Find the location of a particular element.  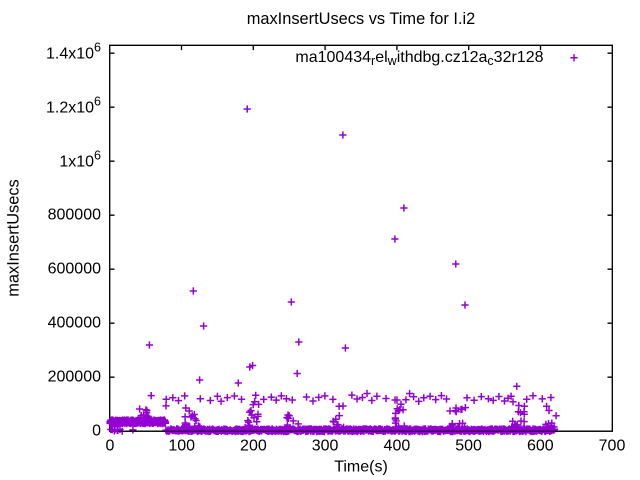

svg-text: 500 is located at coordinates (468, 445).